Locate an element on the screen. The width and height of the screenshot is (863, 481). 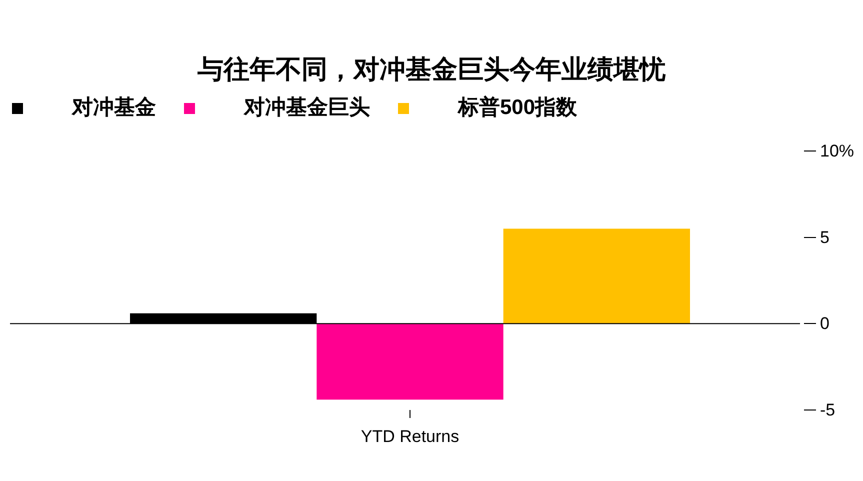
x-tick-label: YTD Returns is located at coordinates (410, 436).